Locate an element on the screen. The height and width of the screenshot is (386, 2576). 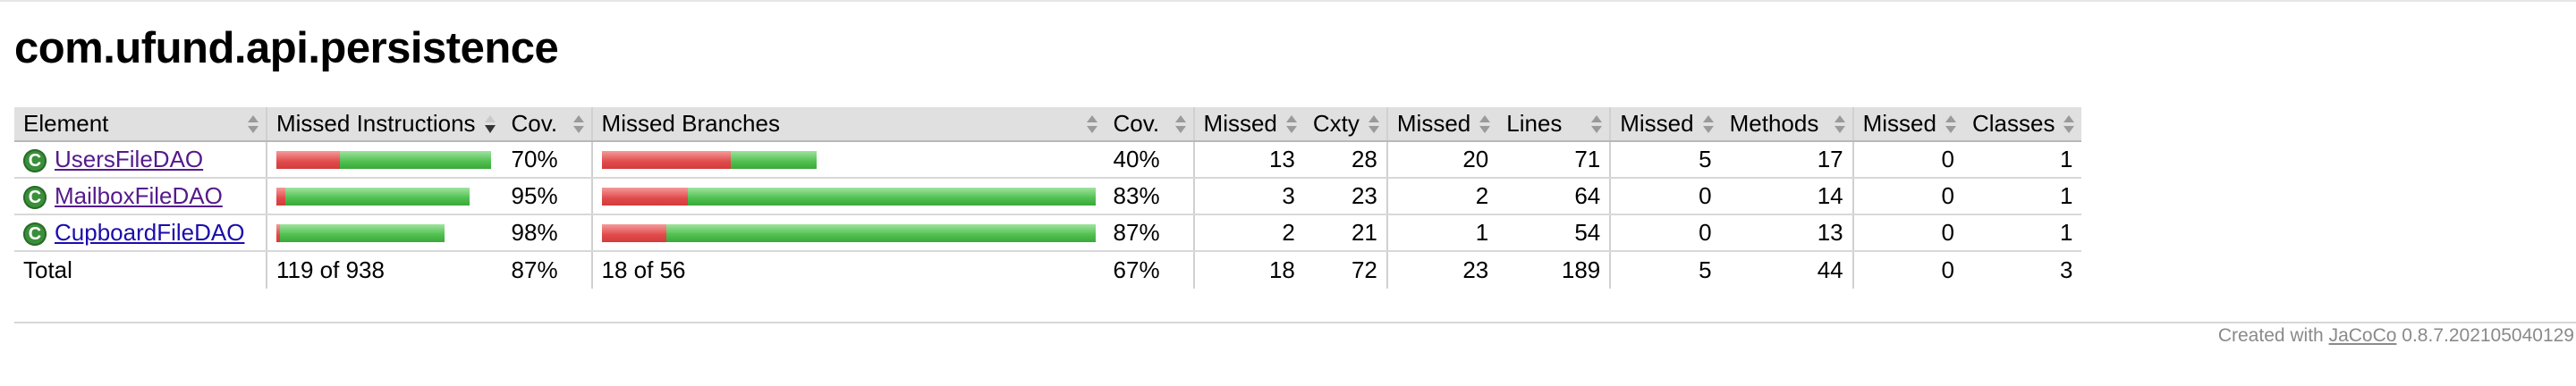
table-row: C CupboardFileDAO 98% 87% 2 21 1 54 0 13 0 1 is located at coordinates (1048, 233).